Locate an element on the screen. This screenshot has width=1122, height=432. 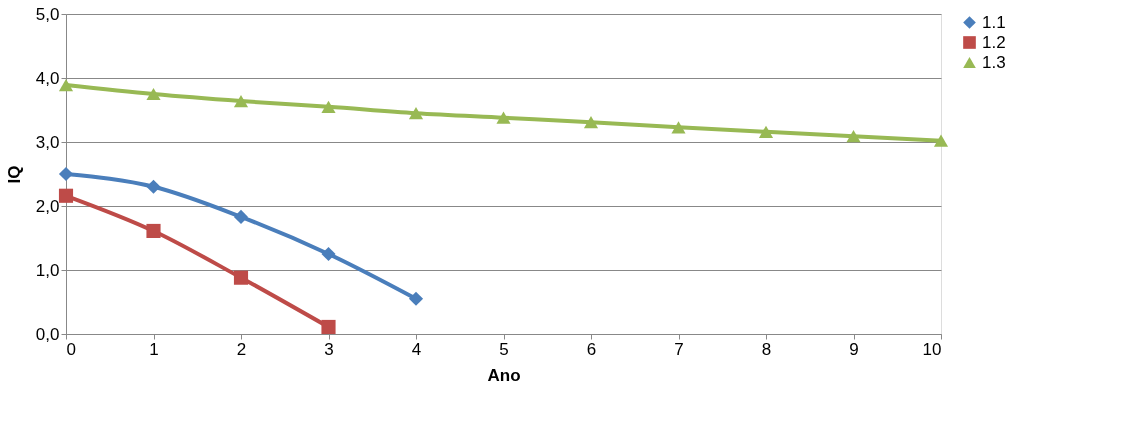
x-tick-label: 8 is located at coordinates (766, 349).